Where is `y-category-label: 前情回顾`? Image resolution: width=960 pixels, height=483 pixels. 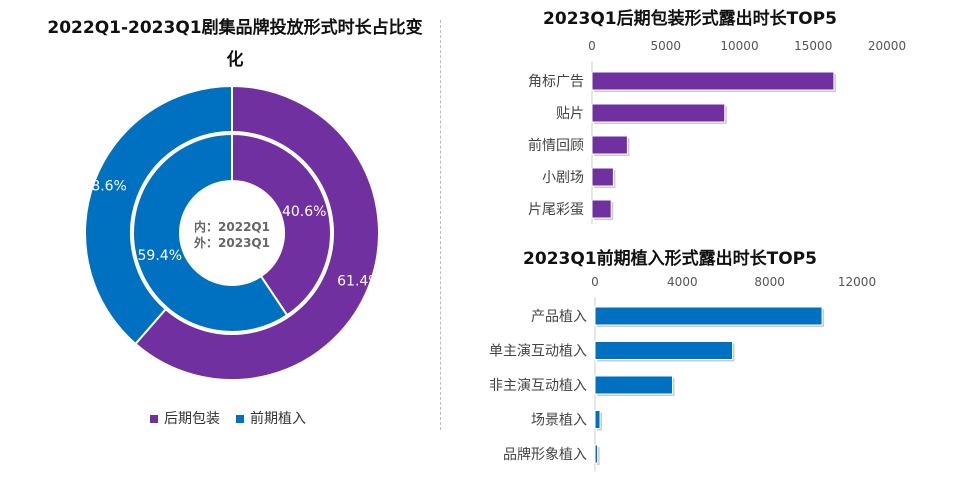
y-category-label: 前情回顾 is located at coordinates (556, 145).